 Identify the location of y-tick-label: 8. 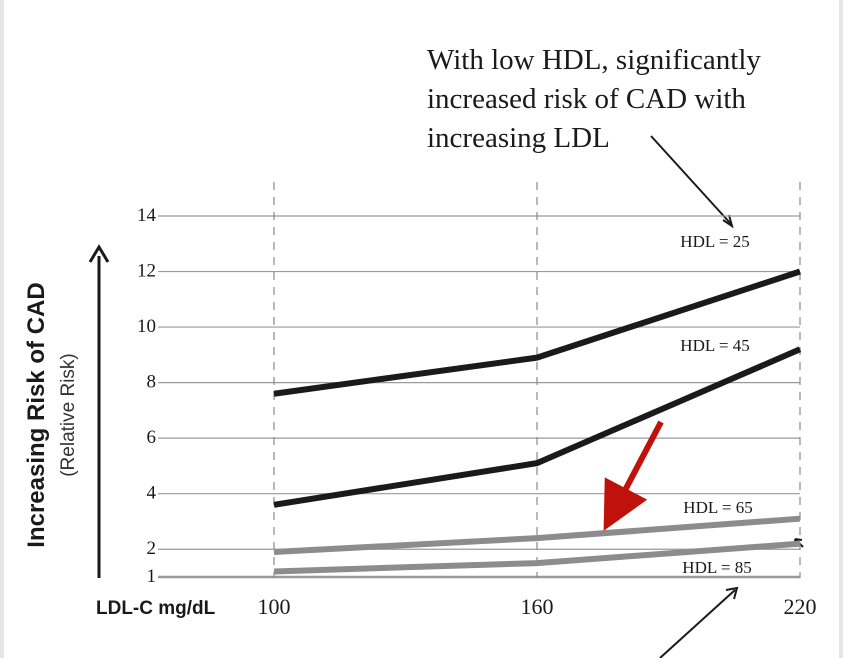
(152, 382).